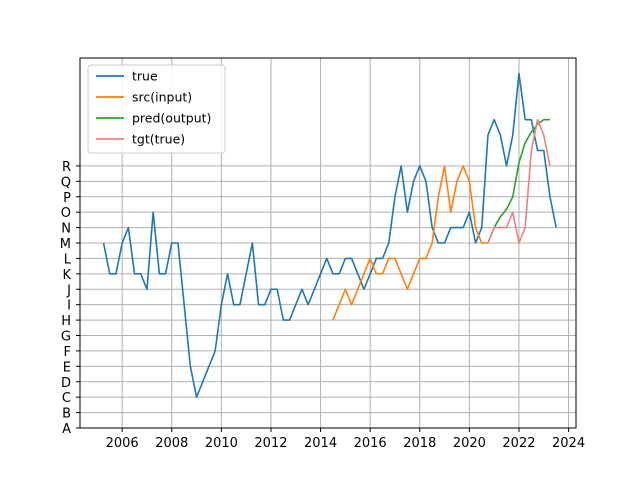 This screenshot has height=480, width=640. Describe the element at coordinates (68, 259) in the screenshot. I see `y-tick-label: L` at that location.